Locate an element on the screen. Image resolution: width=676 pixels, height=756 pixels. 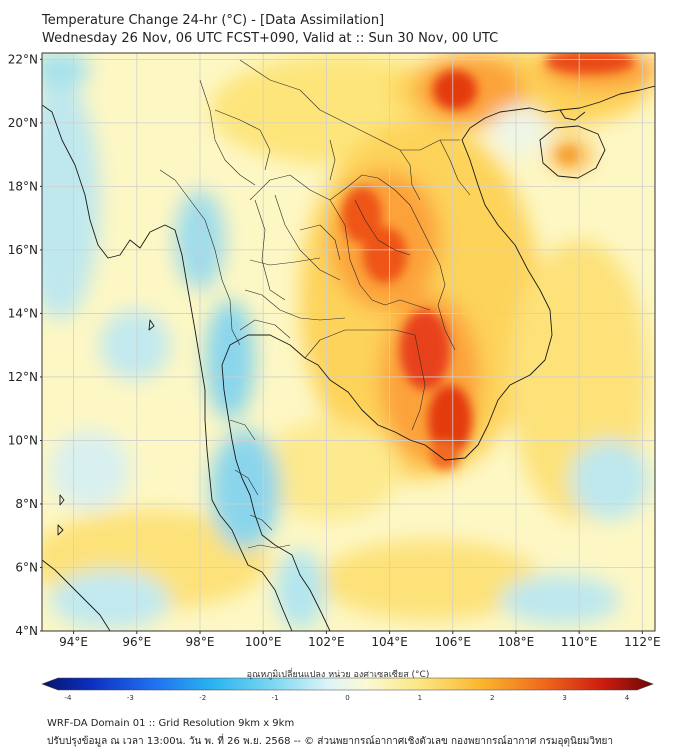
cool-zone-peninsula is located at coordinates (245, 490).